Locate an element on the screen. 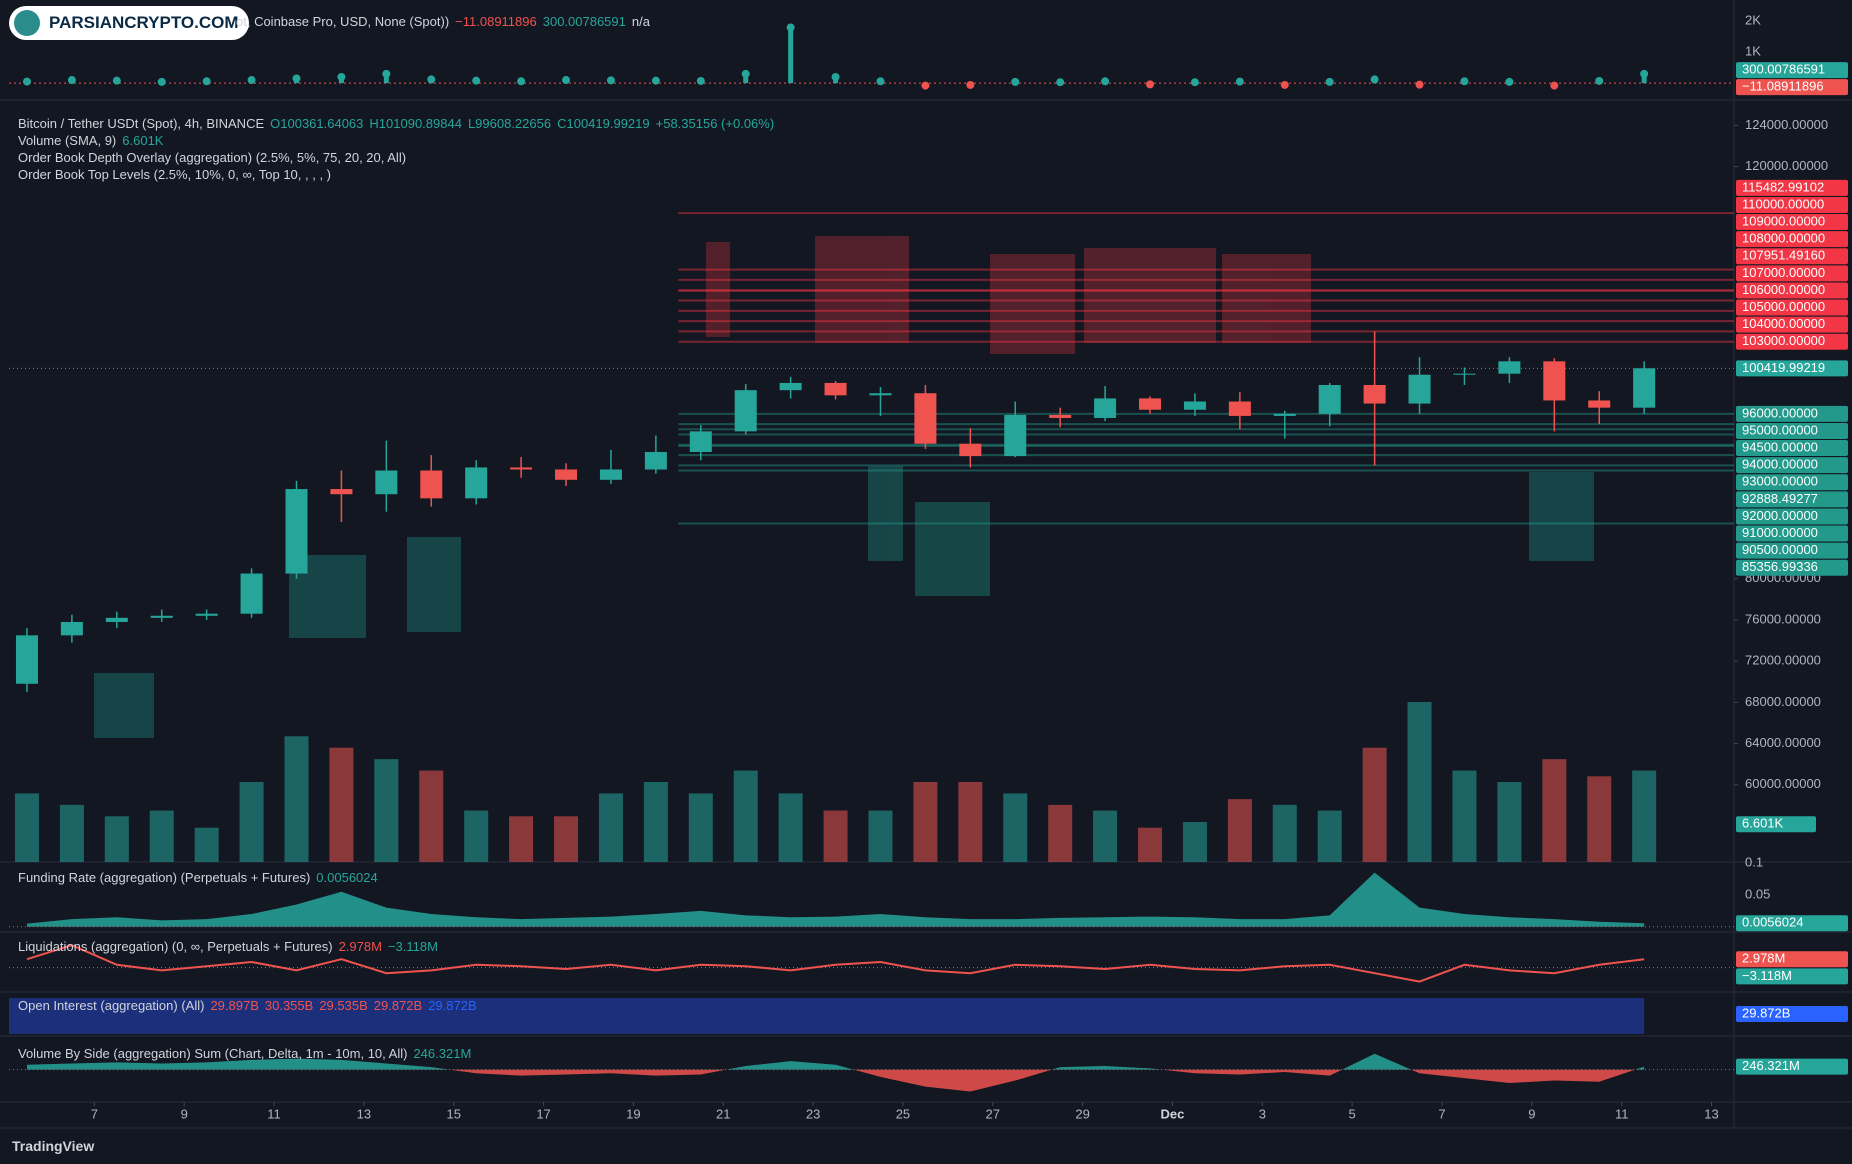  bid-level-label: 94000.00000 is located at coordinates (1780, 464).